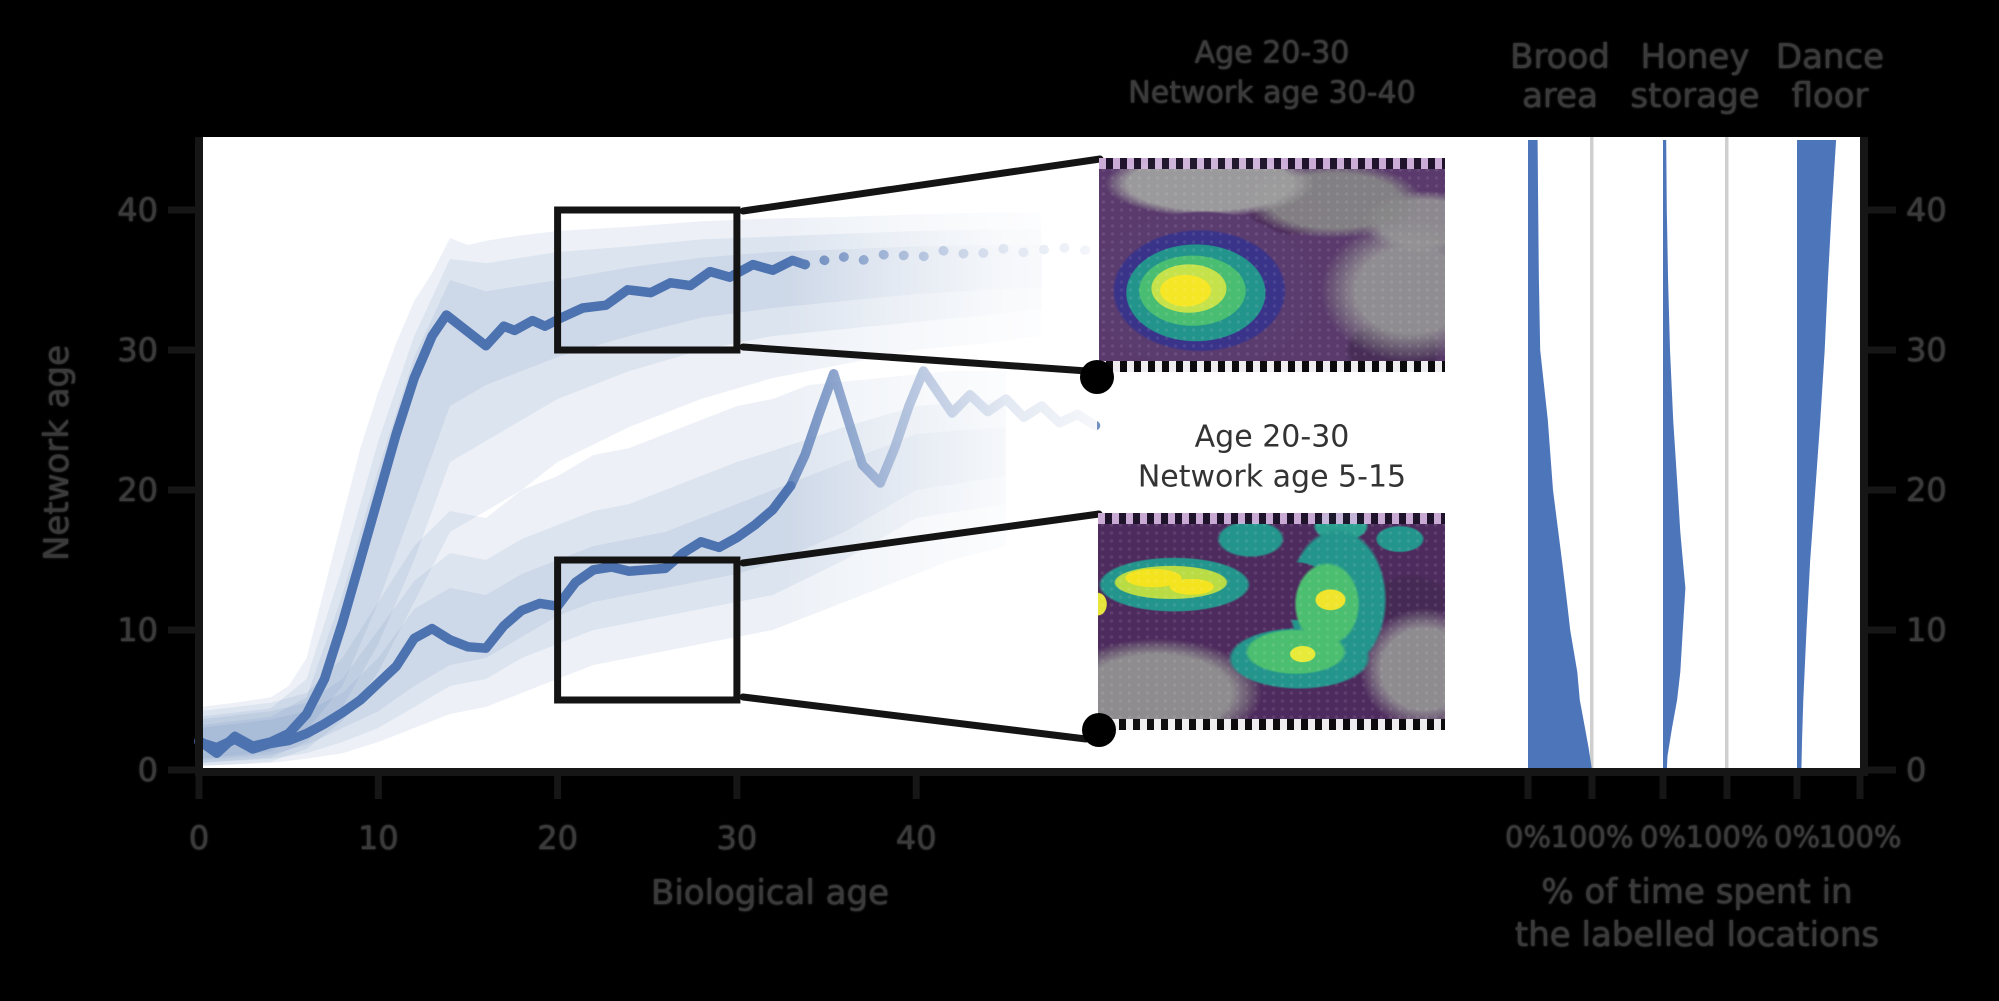  What do you see at coordinates (1674, 455) in the screenshot?
I see `ridgeline-honey-storage` at bounding box center [1674, 455].